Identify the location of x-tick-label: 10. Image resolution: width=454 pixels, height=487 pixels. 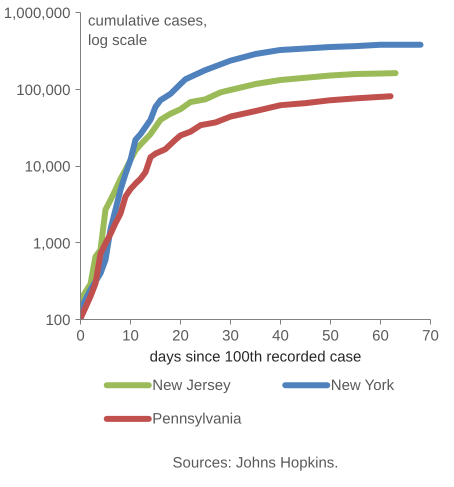
(130, 336).